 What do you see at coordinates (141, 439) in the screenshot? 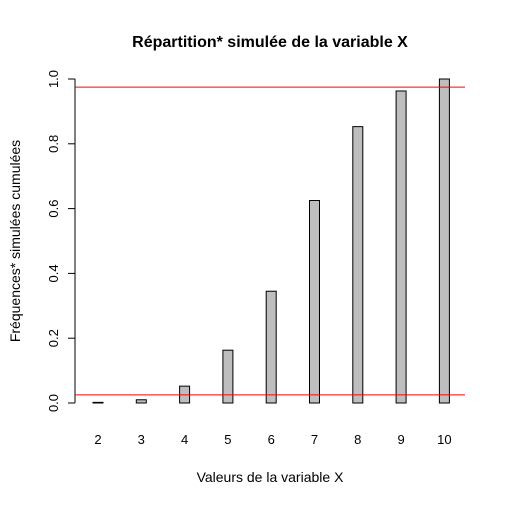
I see `x-tick-label: 3` at bounding box center [141, 439].